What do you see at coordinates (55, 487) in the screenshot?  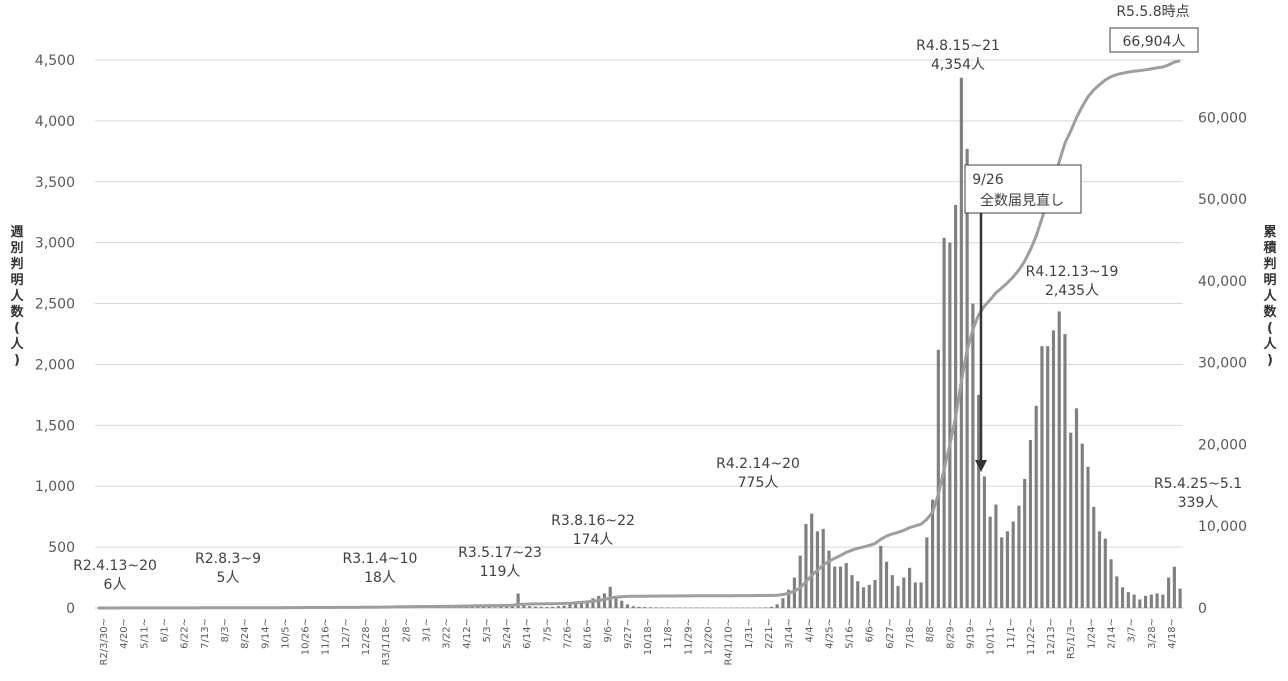 I see `y-left-tick: 1,000` at bounding box center [55, 487].